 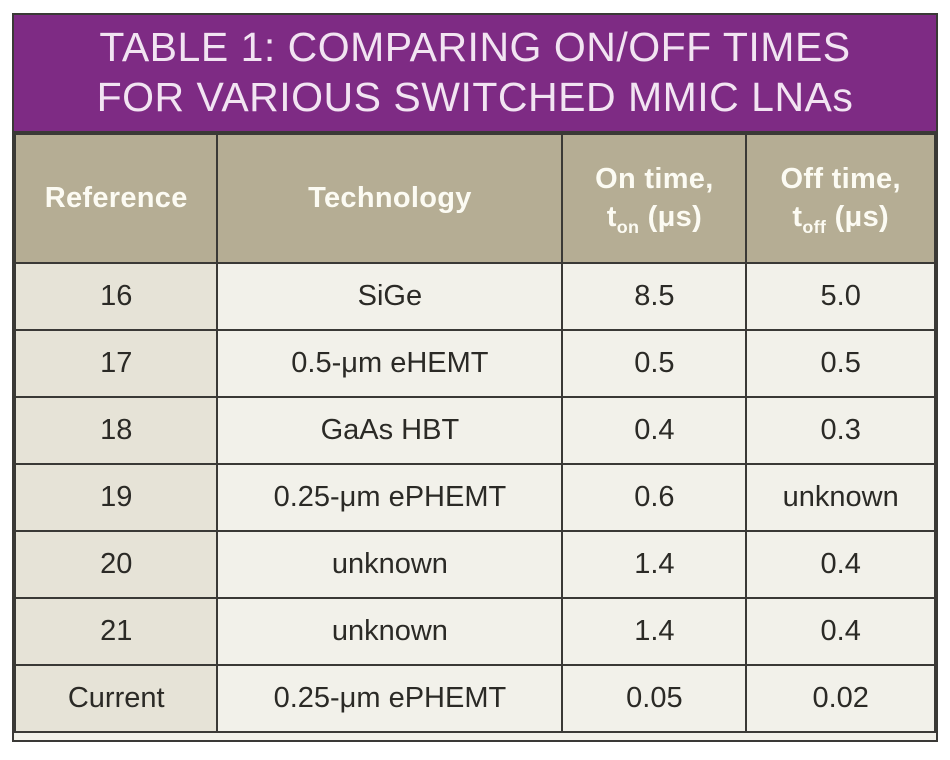 What do you see at coordinates (840, 198) in the screenshot?
I see `col-header-off-time: Off time, toff (μs)` at bounding box center [840, 198].